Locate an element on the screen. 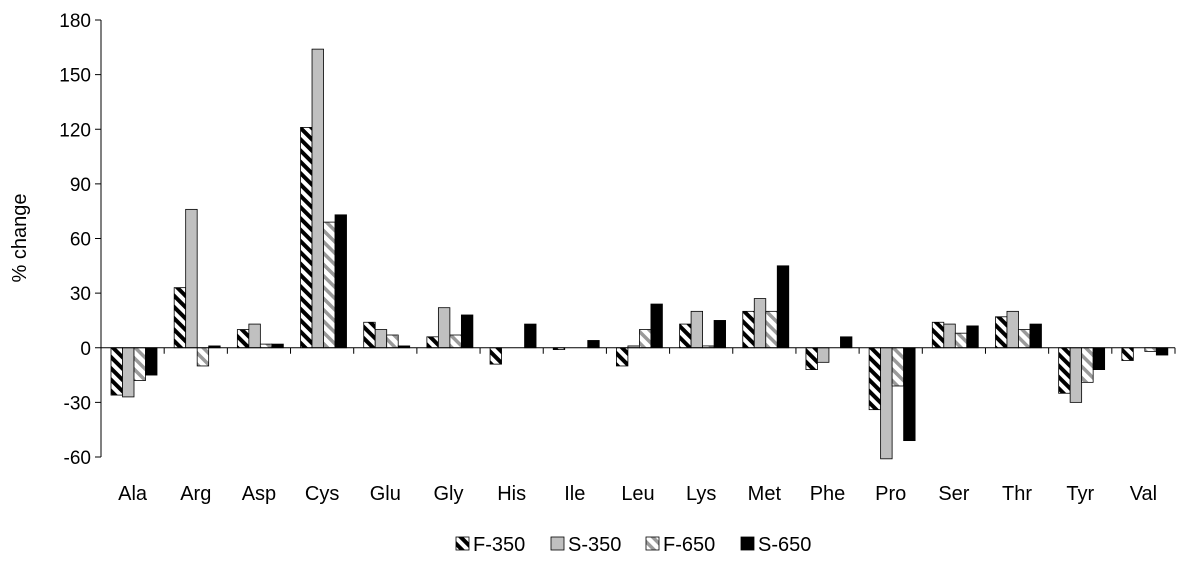  bar-f-350-met is located at coordinates (748, 329).